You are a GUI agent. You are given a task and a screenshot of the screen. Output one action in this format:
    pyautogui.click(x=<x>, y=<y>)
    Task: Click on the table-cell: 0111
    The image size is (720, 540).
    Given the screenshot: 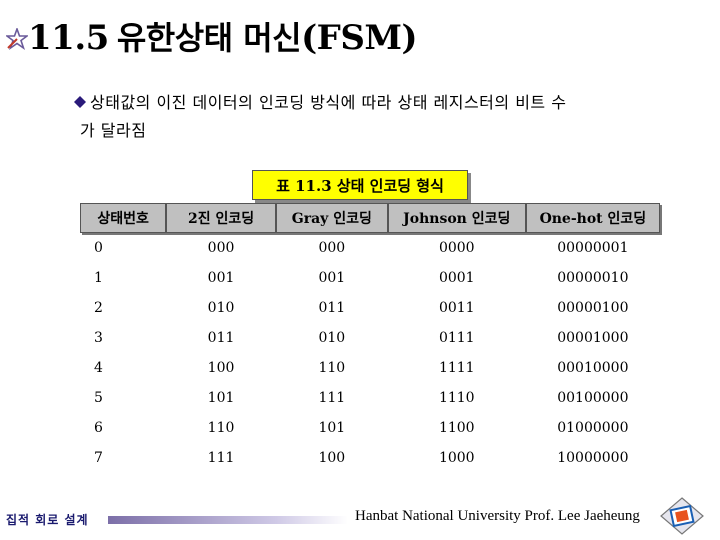 What is the action you would take?
    pyautogui.click(x=456, y=338)
    